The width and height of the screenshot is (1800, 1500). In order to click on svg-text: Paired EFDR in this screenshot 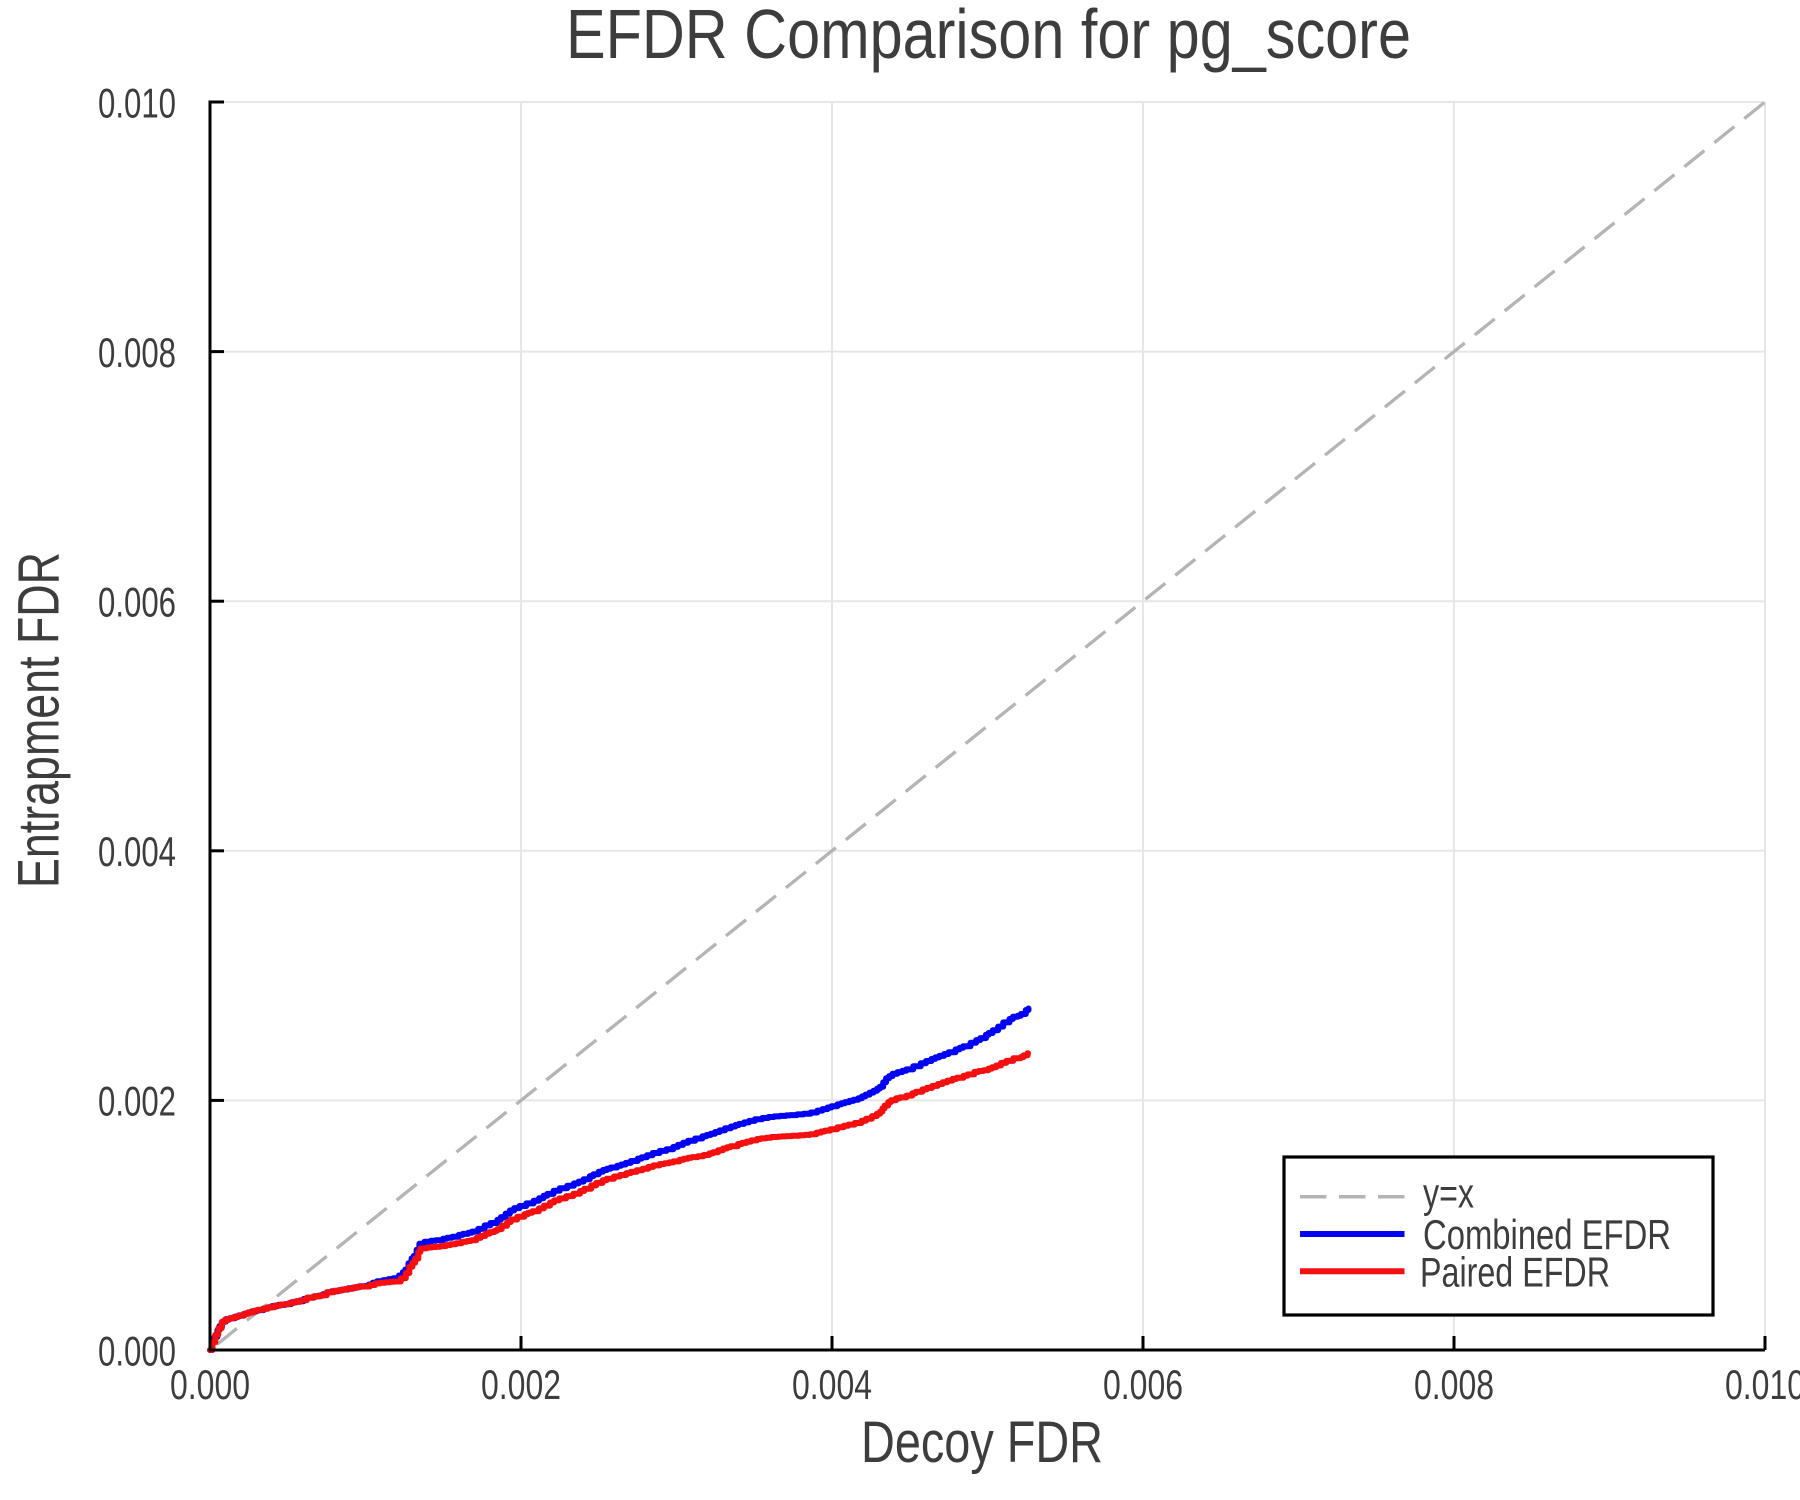, I will do `click(1515, 1271)`.